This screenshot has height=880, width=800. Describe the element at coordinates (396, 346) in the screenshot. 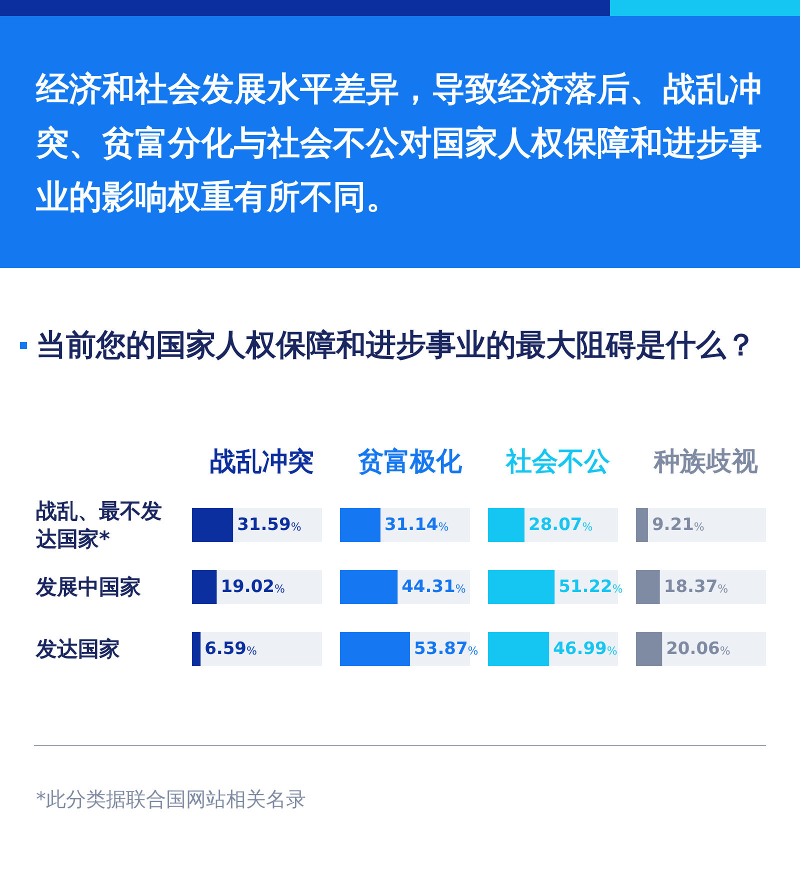

I see `text: 当前您的国家人权保障和进步事业的最大阻碍是什么？` at that location.